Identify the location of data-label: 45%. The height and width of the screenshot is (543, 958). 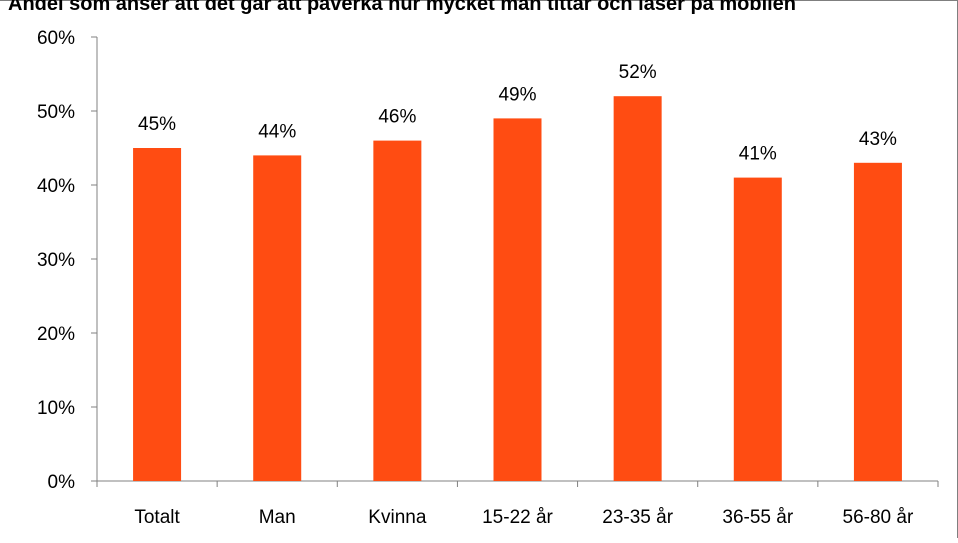
(157, 124).